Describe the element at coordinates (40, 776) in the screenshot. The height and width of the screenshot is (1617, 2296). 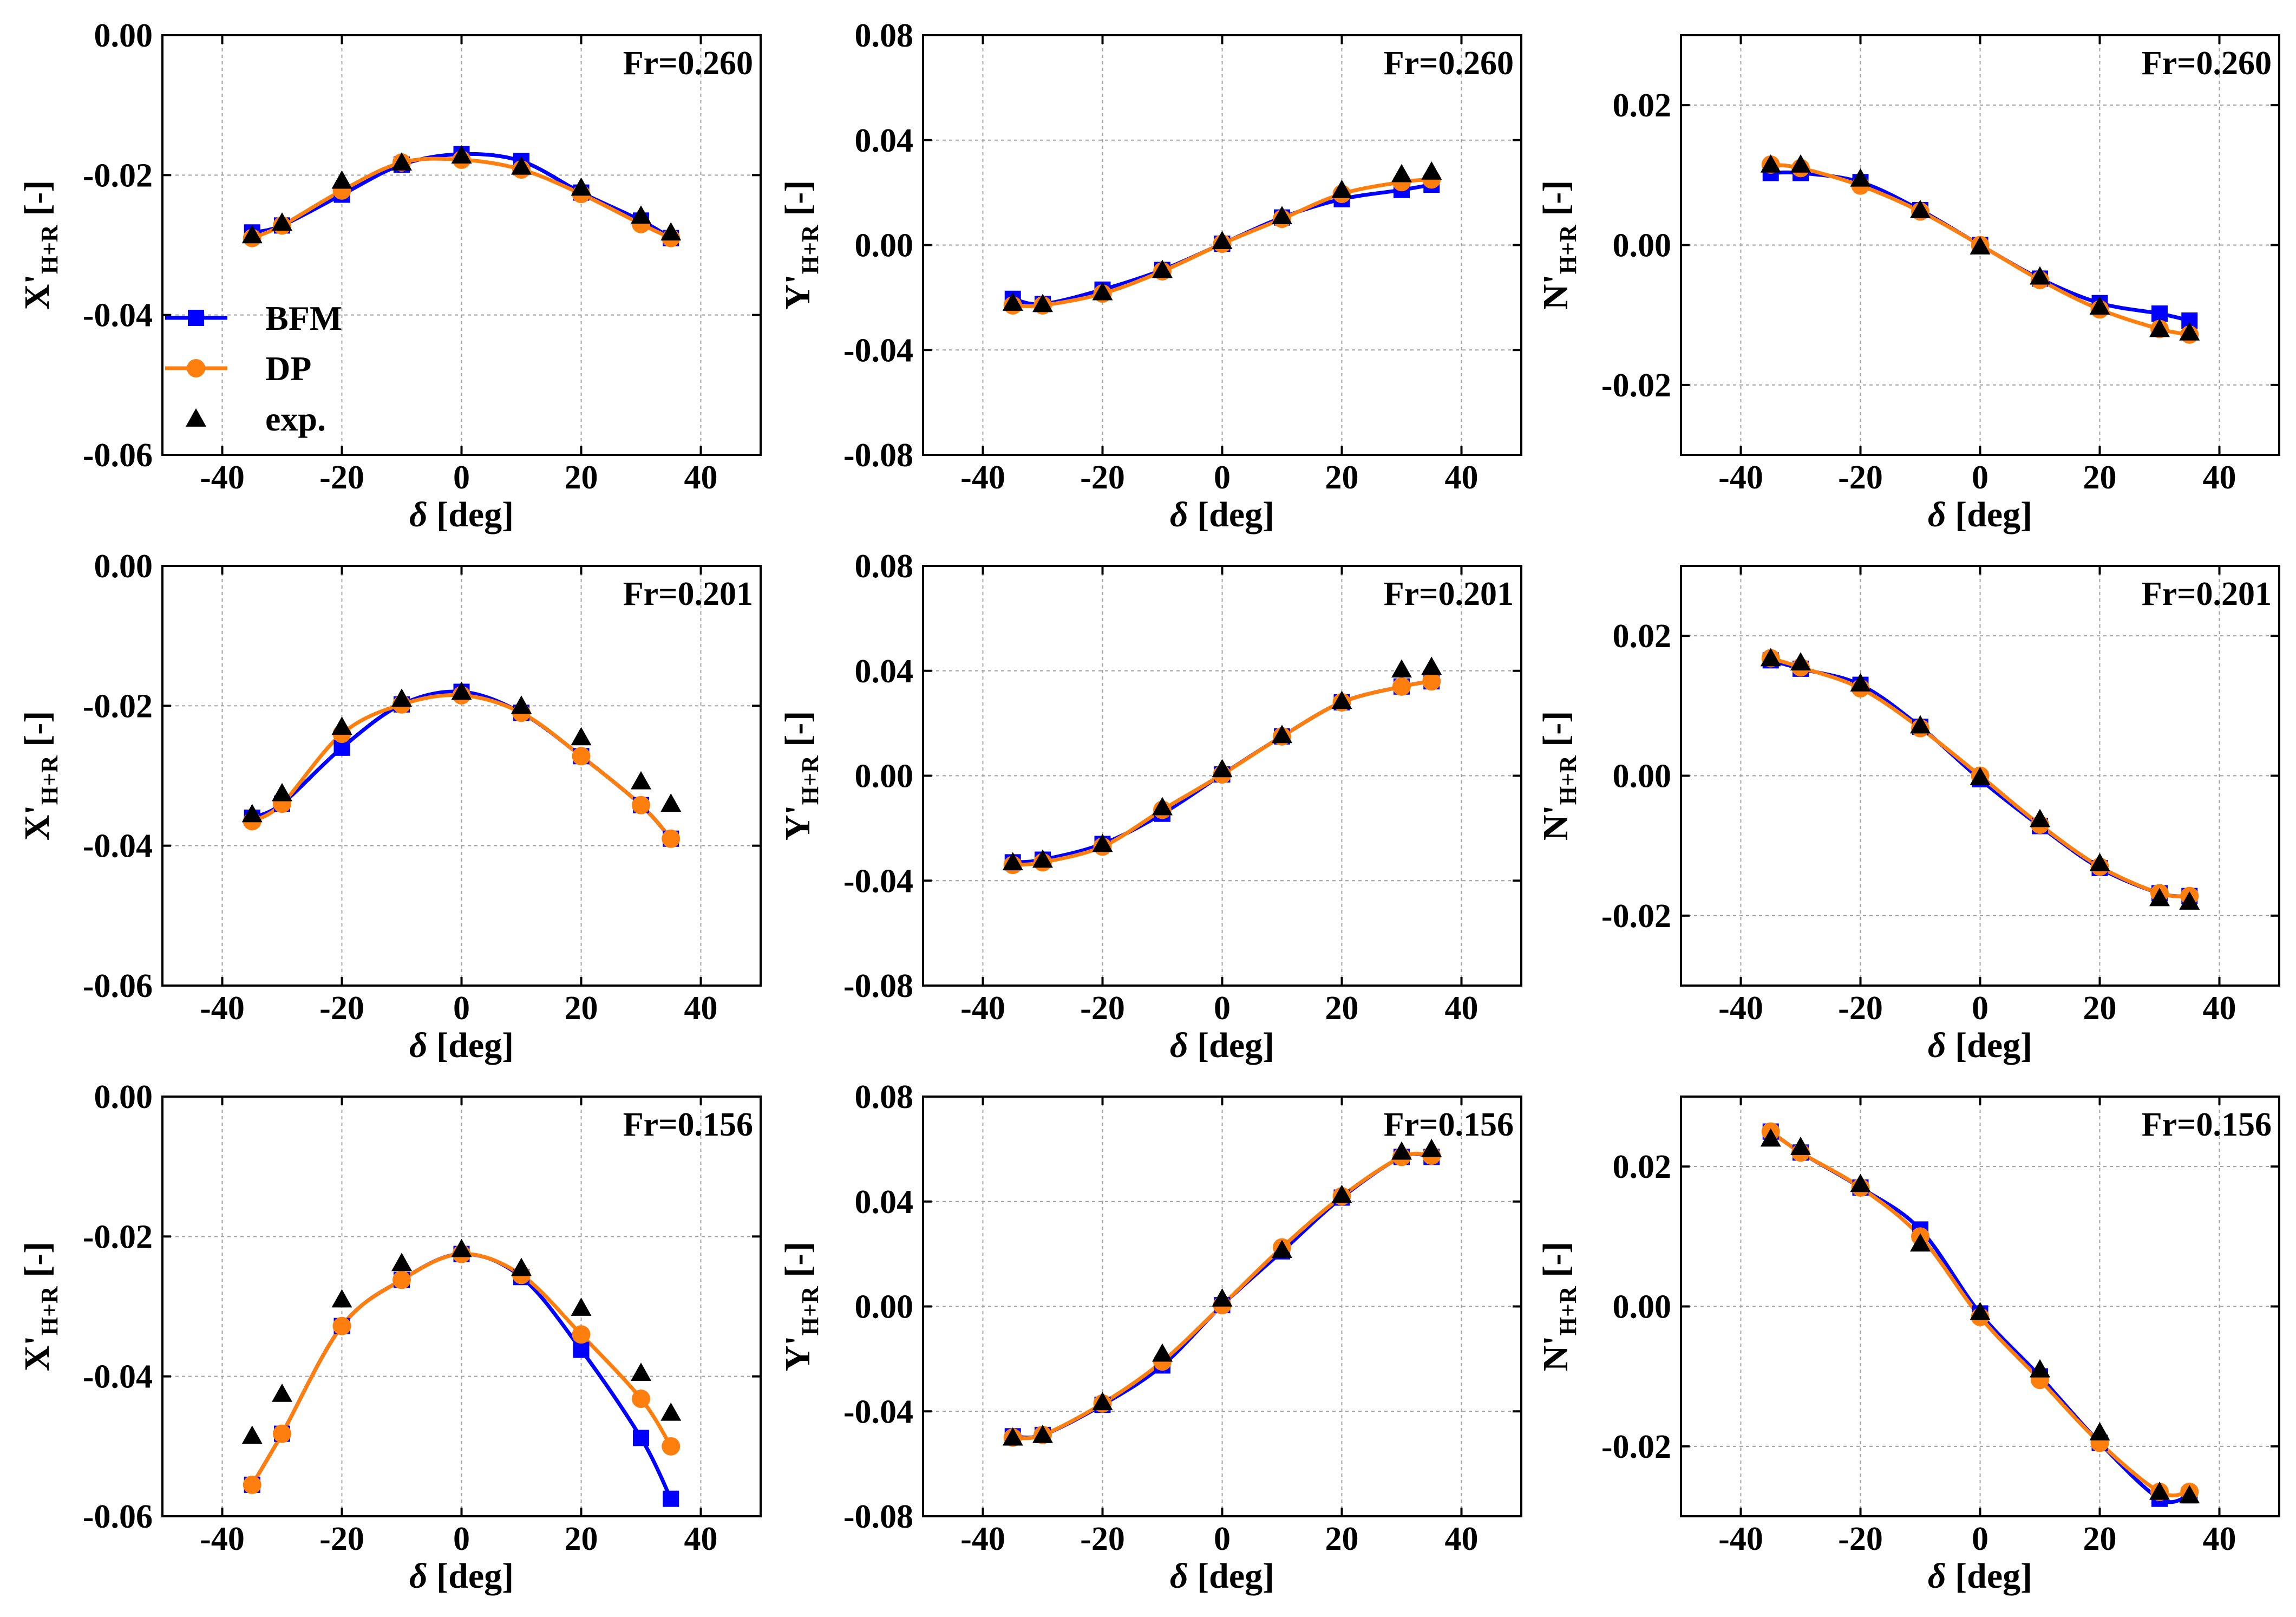
I see `y-axis-label: X'H+R [-]` at that location.